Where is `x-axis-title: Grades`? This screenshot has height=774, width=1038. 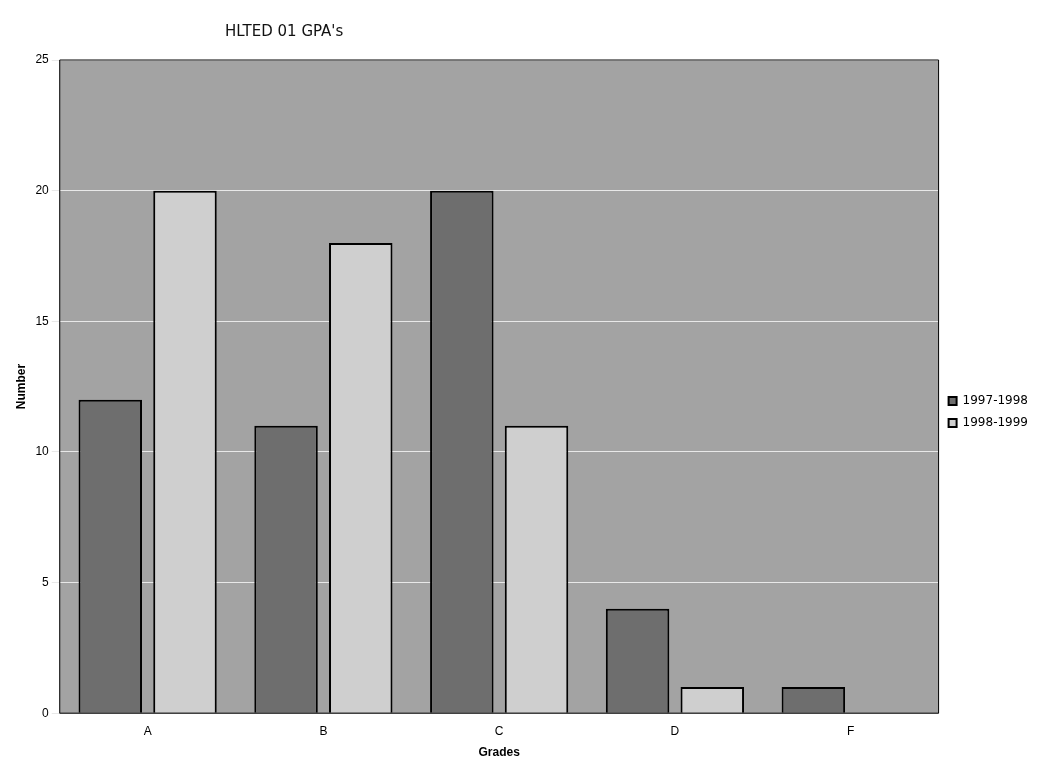 x-axis-title: Grades is located at coordinates (499, 752).